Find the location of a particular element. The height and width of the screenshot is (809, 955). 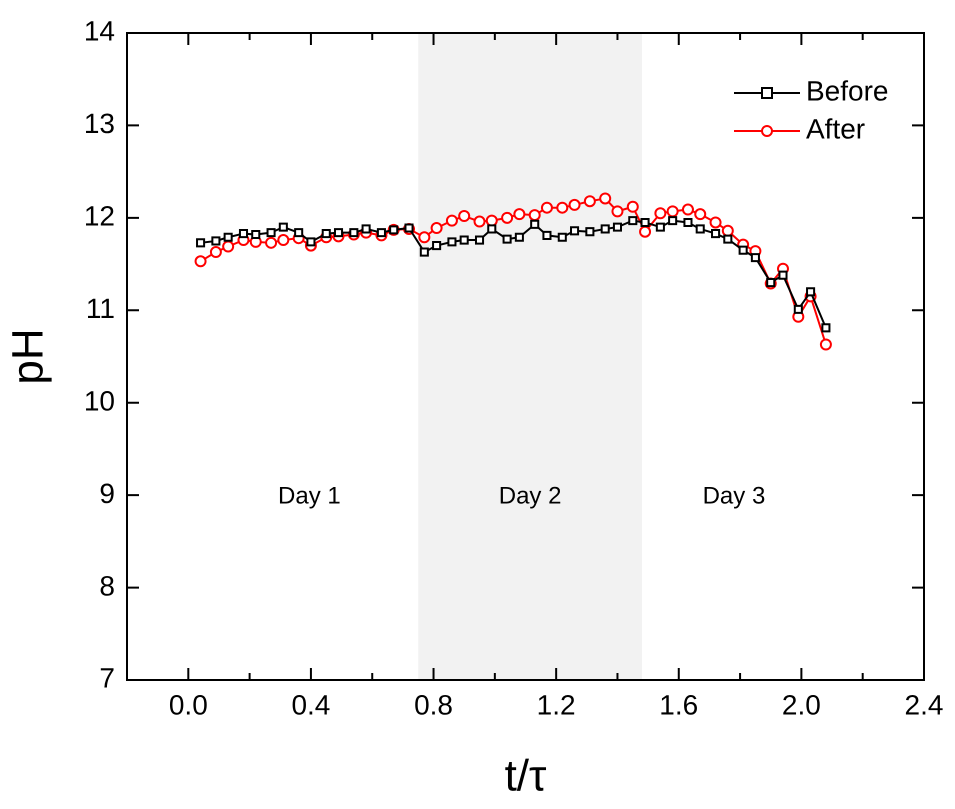

annotation: Day 1 is located at coordinates (309, 496).